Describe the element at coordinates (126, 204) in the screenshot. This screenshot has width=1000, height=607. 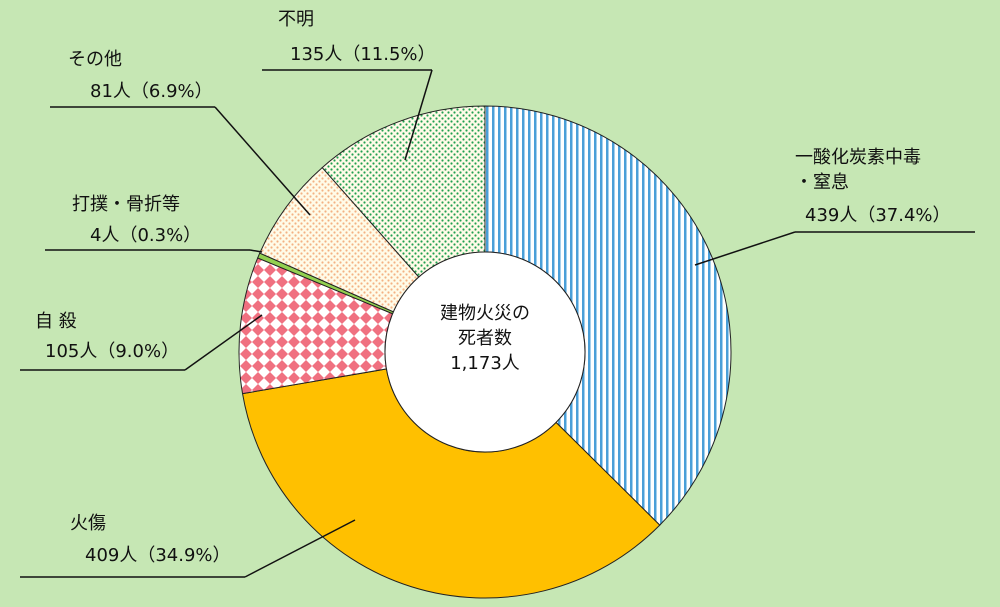
I see `slice-label: 打撲・骨折等` at that location.